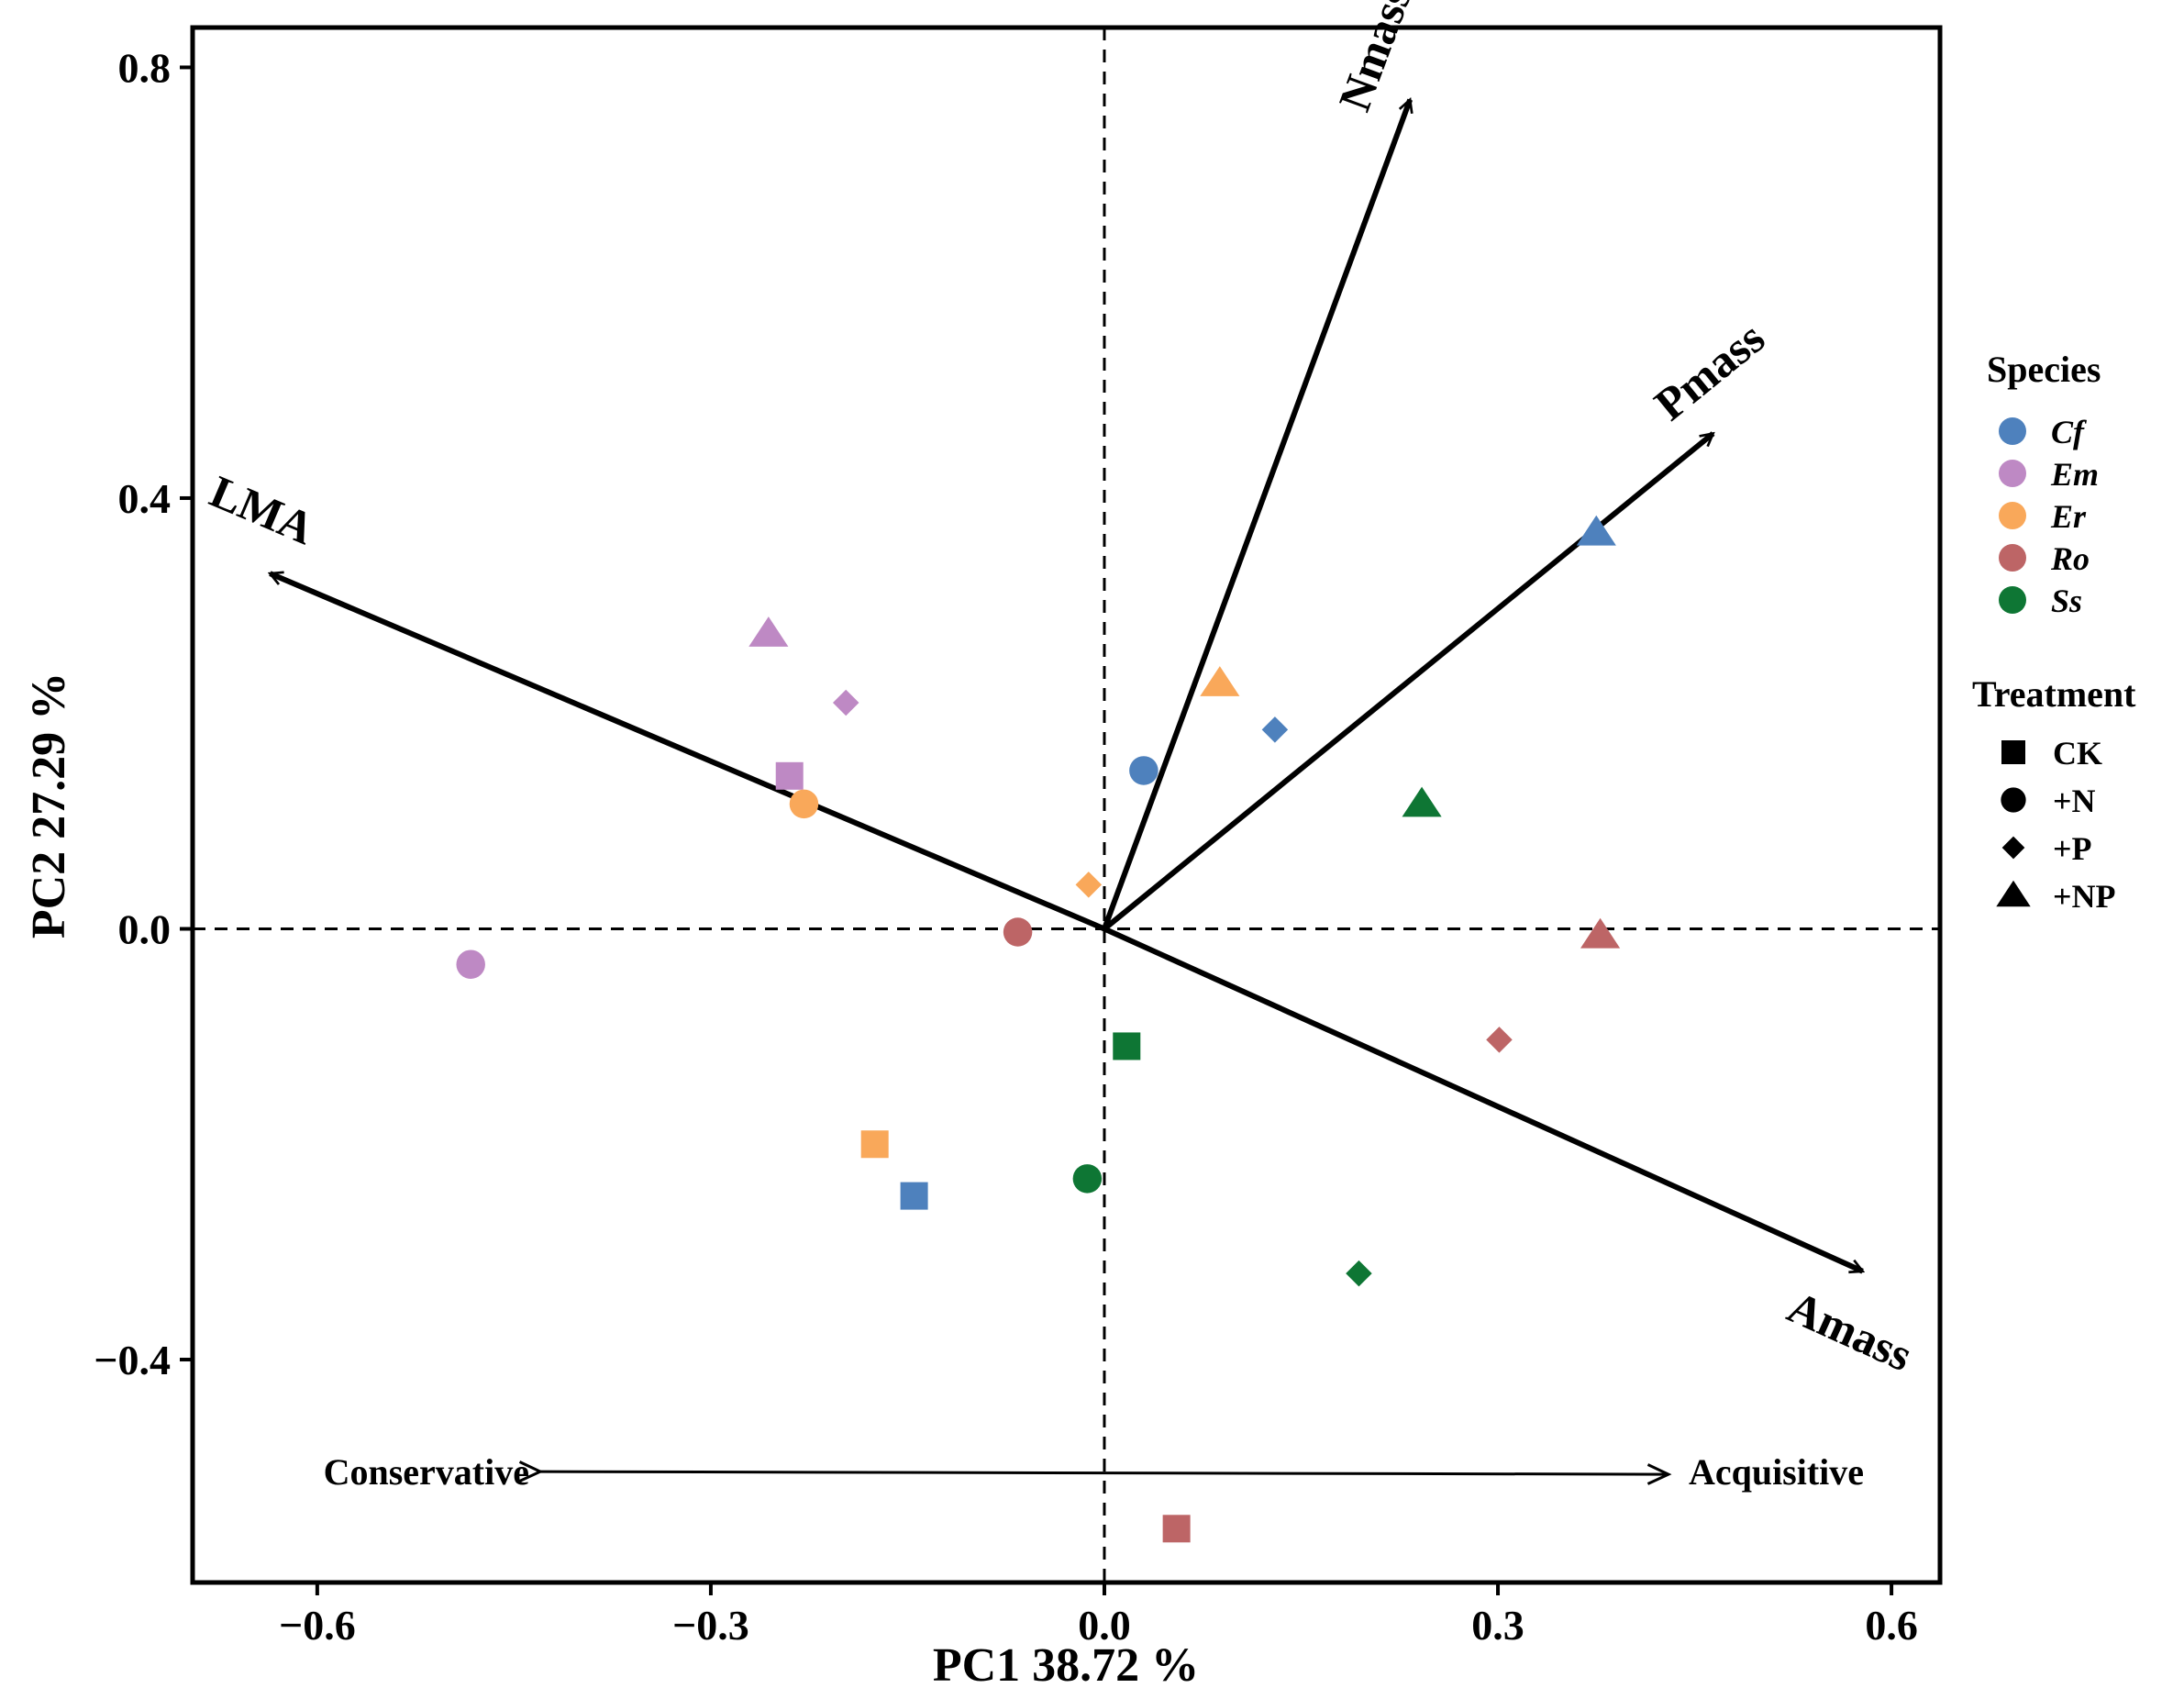 This screenshot has width=2184, height=1699. Describe the element at coordinates (145, 928) in the screenshot. I see `y-tick-label: 0.0` at that location.